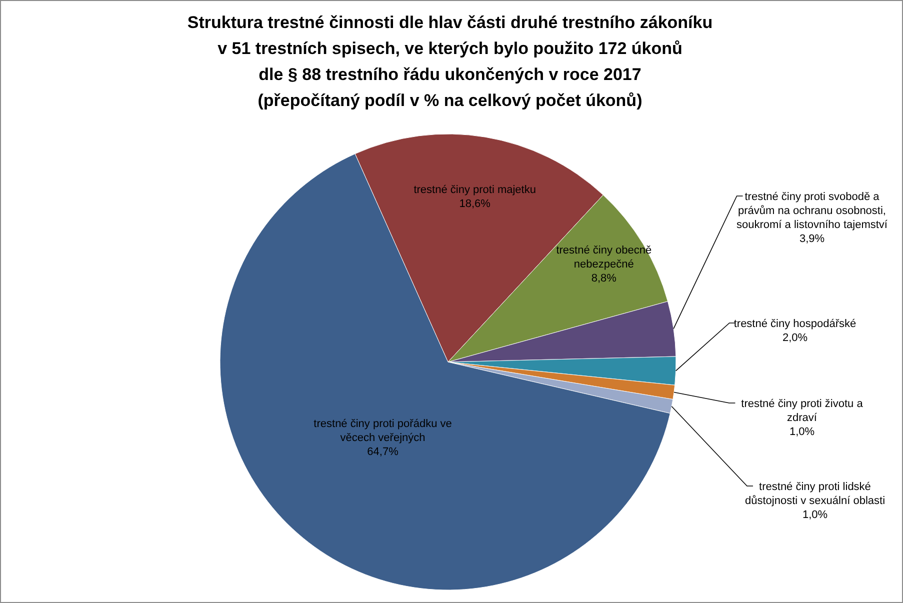  Describe the element at coordinates (604, 278) in the screenshot. I see `data-label: 8,8%` at that location.